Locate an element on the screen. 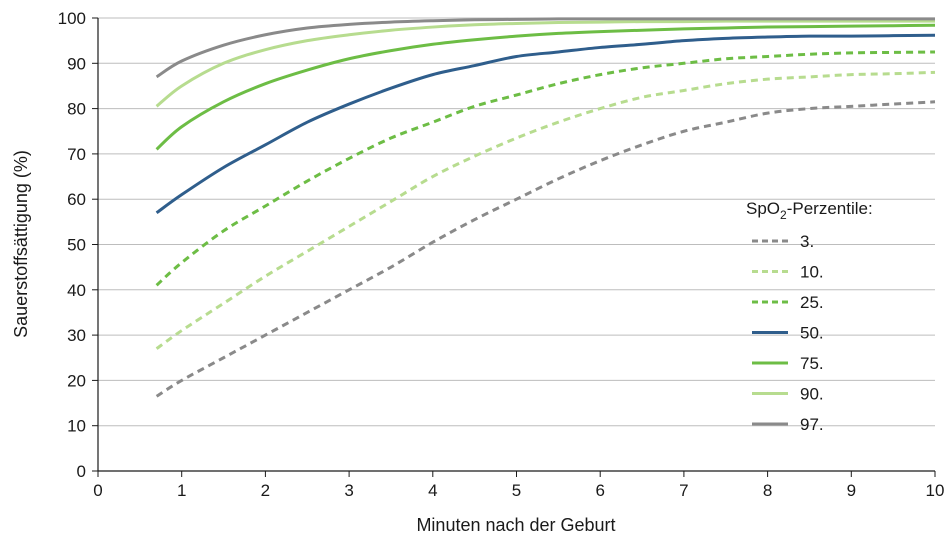 The width and height of the screenshot is (946, 540). y-tick-label-80: 80 is located at coordinates (76, 109).